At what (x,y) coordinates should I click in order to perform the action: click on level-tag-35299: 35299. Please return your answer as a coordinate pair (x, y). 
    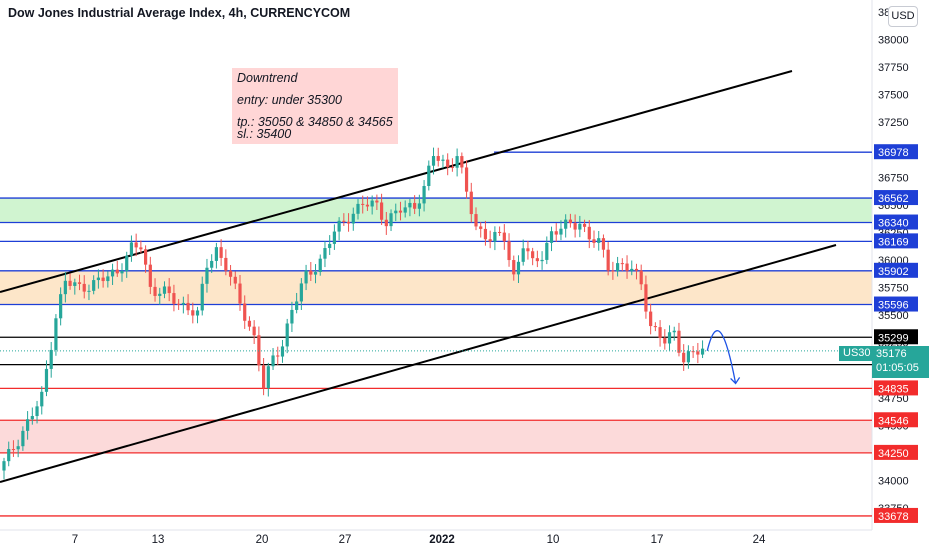
    Looking at the image, I should click on (893, 338).